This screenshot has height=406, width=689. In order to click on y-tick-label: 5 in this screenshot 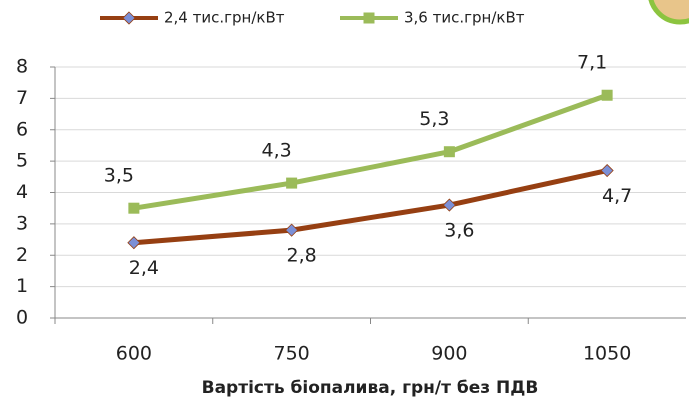, I will do `click(22, 161)`.